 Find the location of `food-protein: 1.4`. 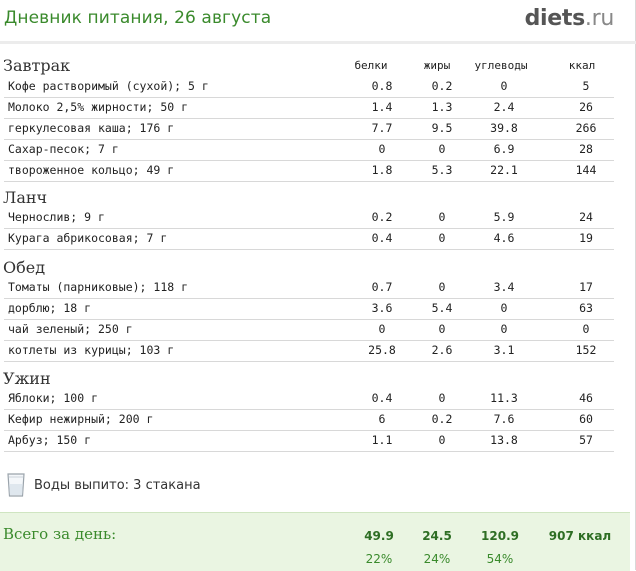

food-protein: 1.4 is located at coordinates (382, 107).